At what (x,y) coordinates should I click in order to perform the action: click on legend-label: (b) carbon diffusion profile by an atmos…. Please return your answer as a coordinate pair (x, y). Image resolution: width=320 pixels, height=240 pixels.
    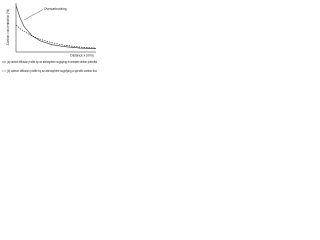
    Looking at the image, I should click on (52, 71).